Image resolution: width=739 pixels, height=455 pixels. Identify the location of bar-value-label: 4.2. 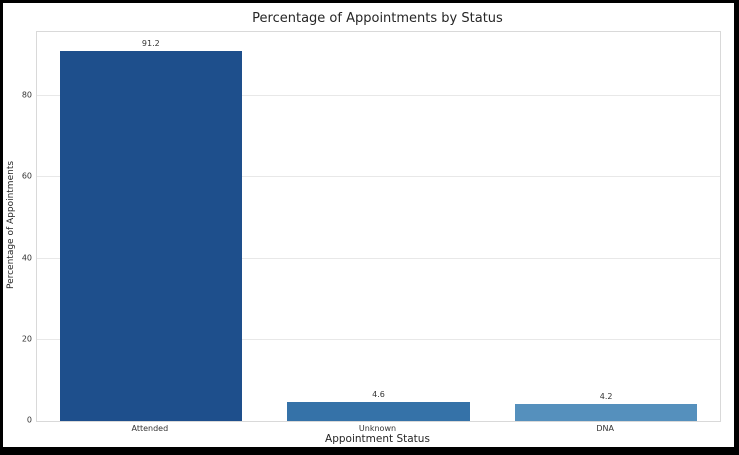
(606, 396).